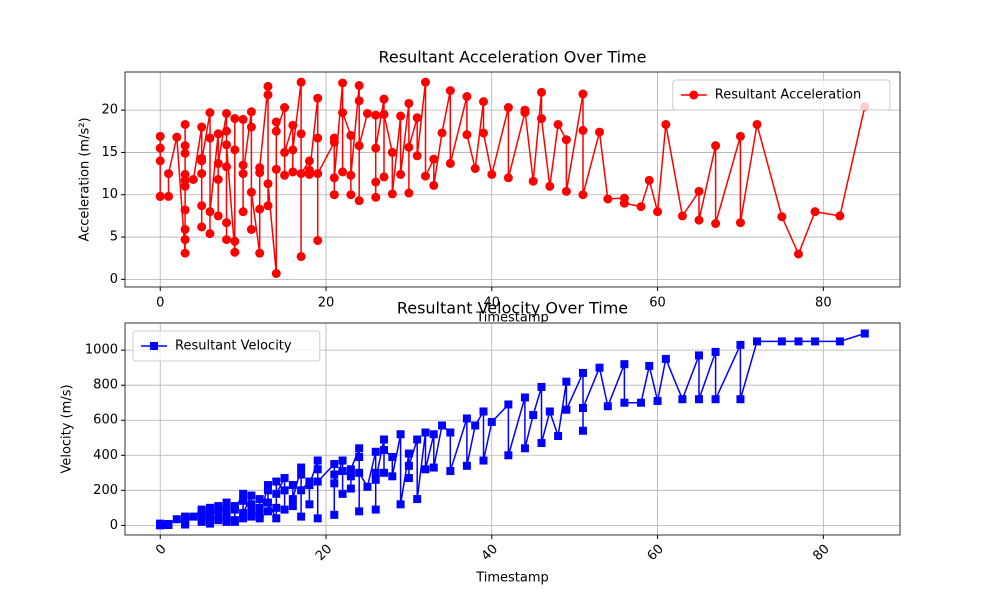 This screenshot has width=1000, height=600. What do you see at coordinates (105, 420) in the screenshot?
I see `y-tick-label: 600` at bounding box center [105, 420].